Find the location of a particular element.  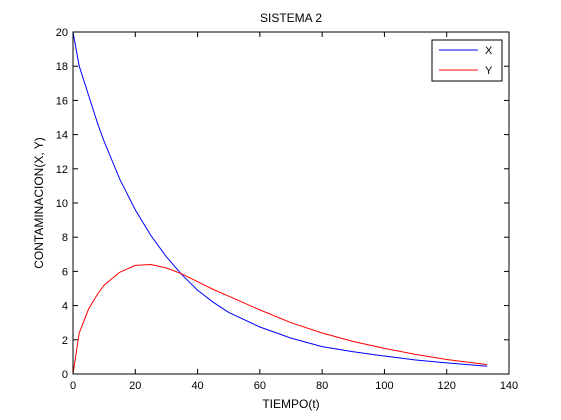

y-tick-label: 16 is located at coordinates (62, 101).